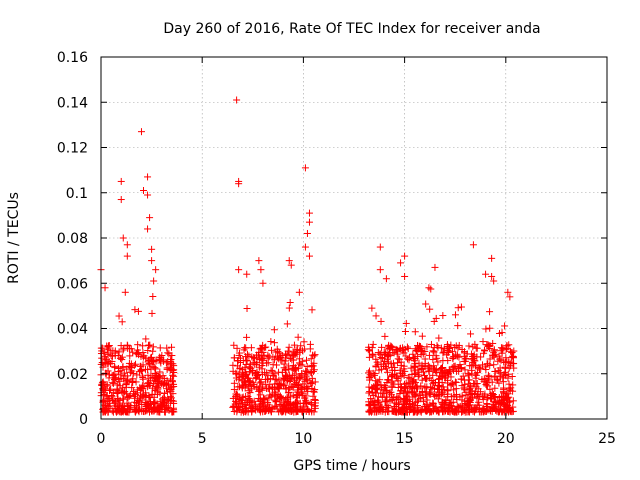 Image resolution: width=640 pixels, height=480 pixels. Describe the element at coordinates (303, 439) in the screenshot. I see `x-tick-label: 10` at that location.